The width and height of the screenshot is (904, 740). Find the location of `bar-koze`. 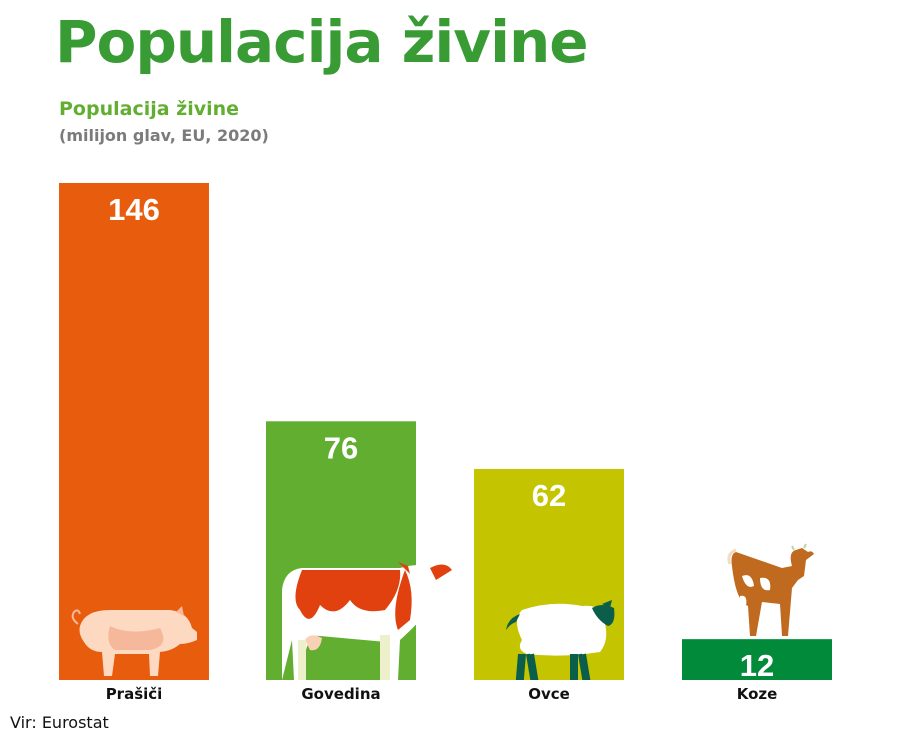

bar-koze is located at coordinates (757, 659).